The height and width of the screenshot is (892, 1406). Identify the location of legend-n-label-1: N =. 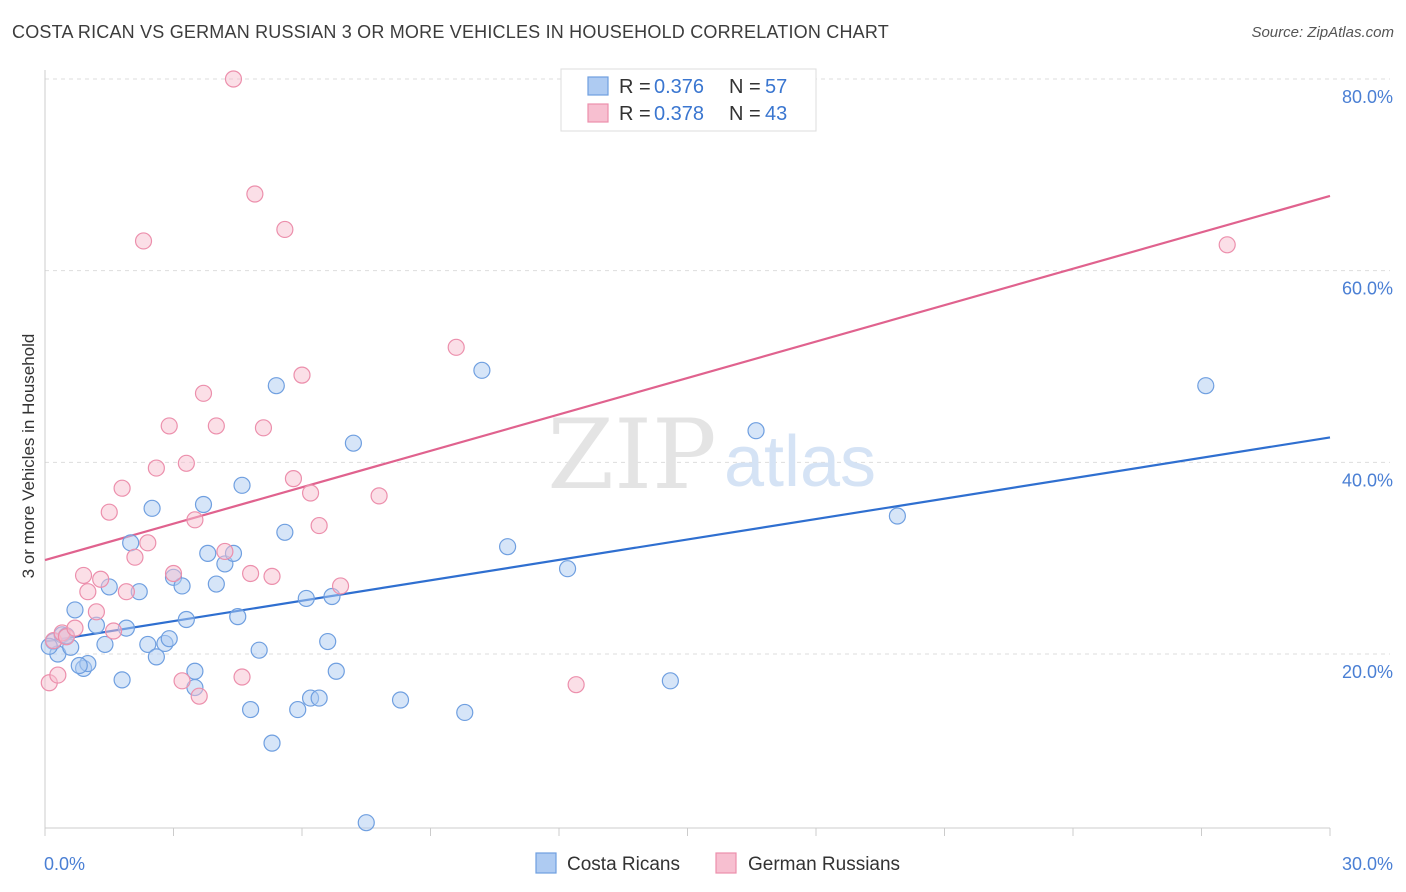
(745, 87).